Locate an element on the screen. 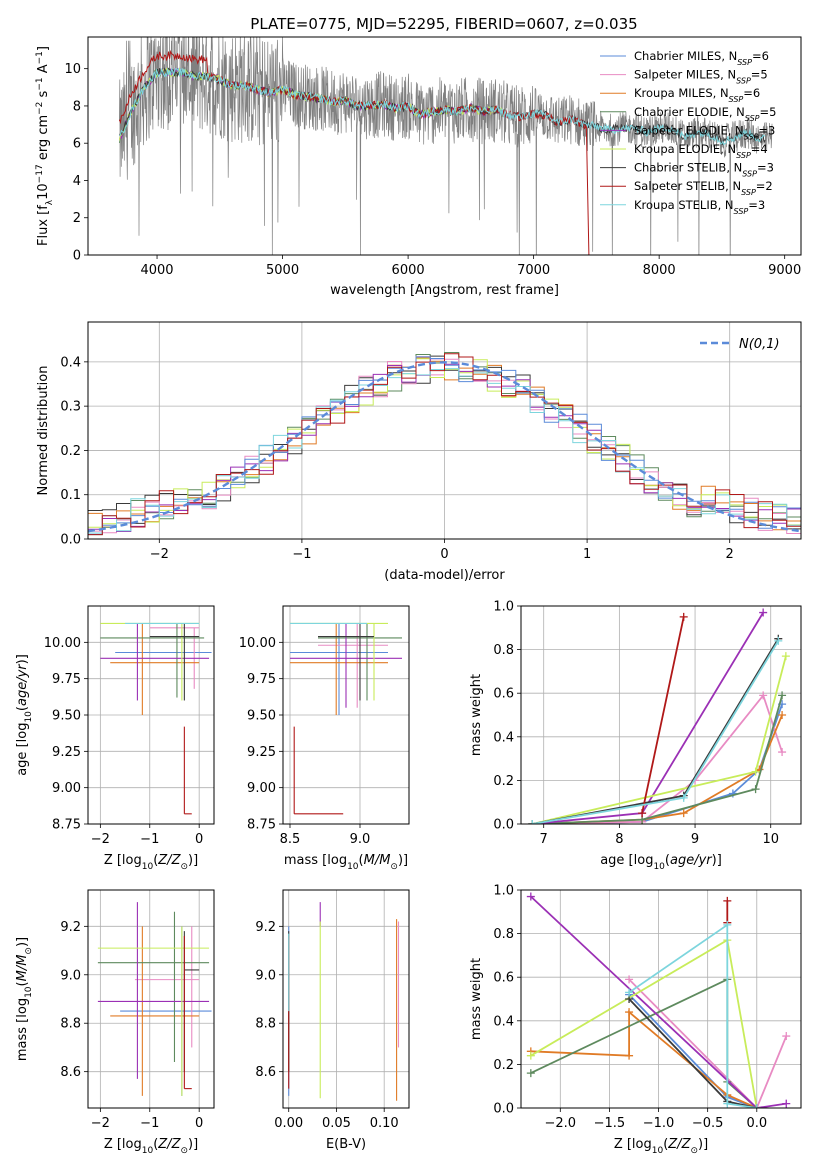 The height and width of the screenshot is (1170, 819). axes-frame is located at coordinates (346, 715).